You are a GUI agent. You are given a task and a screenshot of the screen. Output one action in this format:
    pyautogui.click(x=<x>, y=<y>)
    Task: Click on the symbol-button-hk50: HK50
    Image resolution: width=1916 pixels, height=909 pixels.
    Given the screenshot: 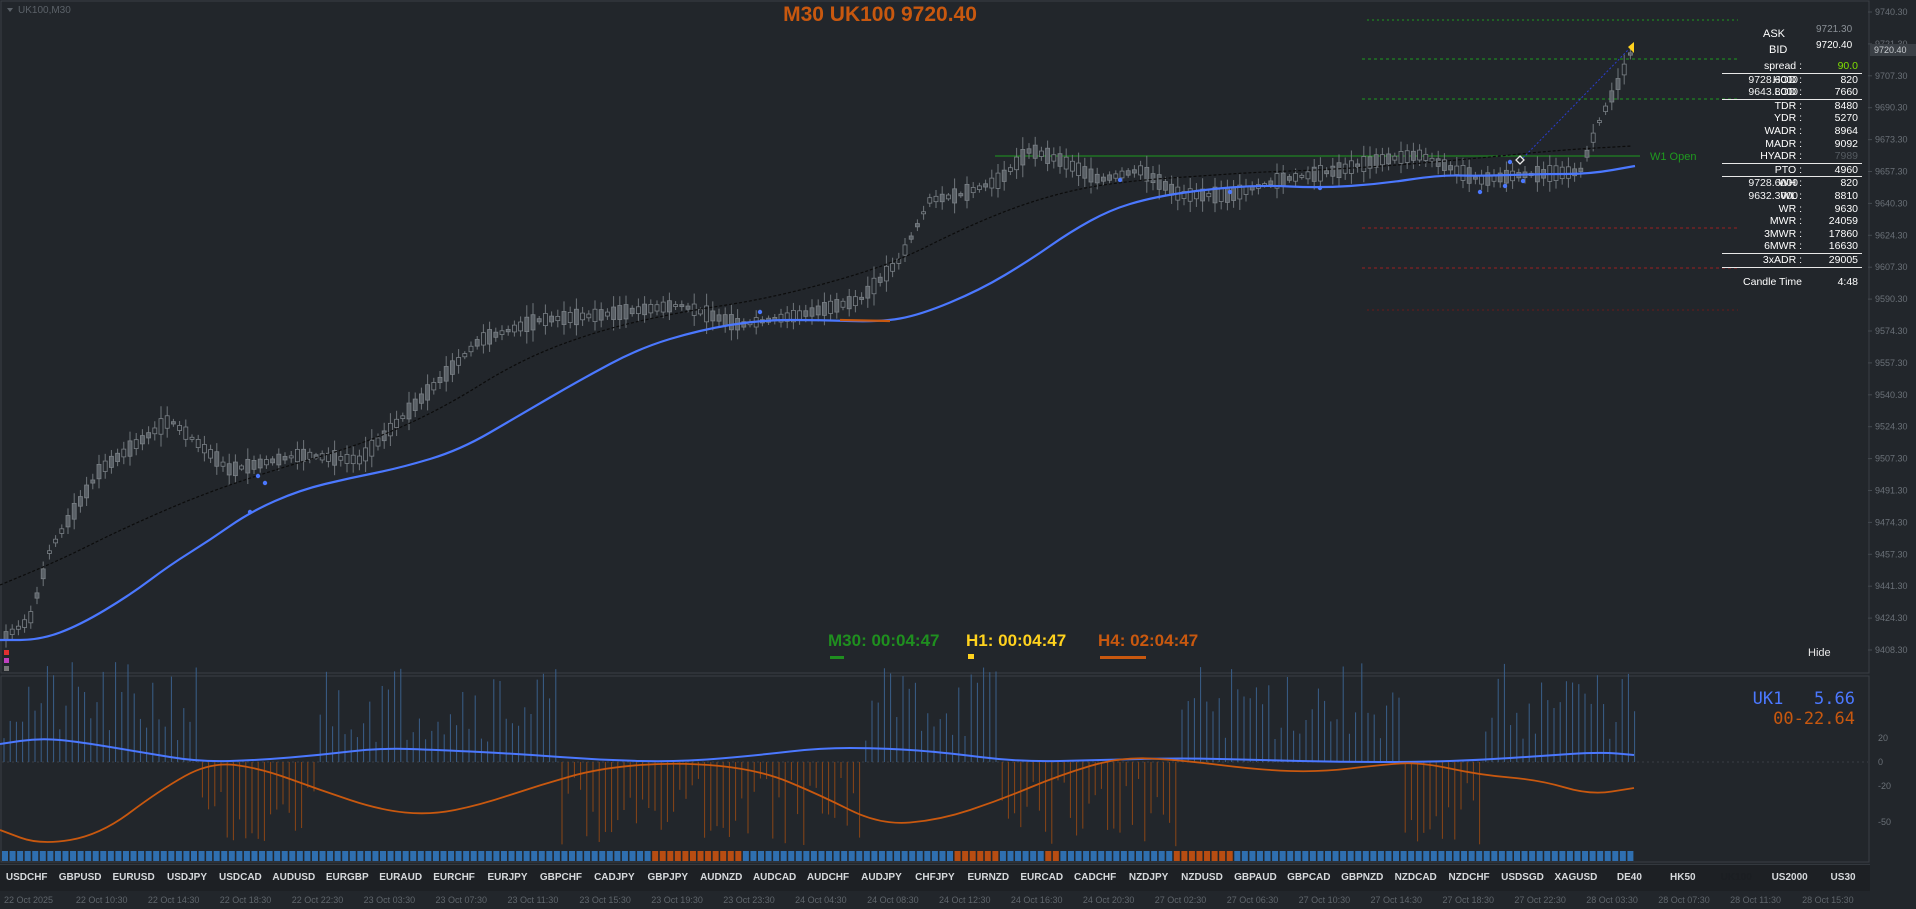 What is the action you would take?
    pyautogui.click(x=1683, y=877)
    